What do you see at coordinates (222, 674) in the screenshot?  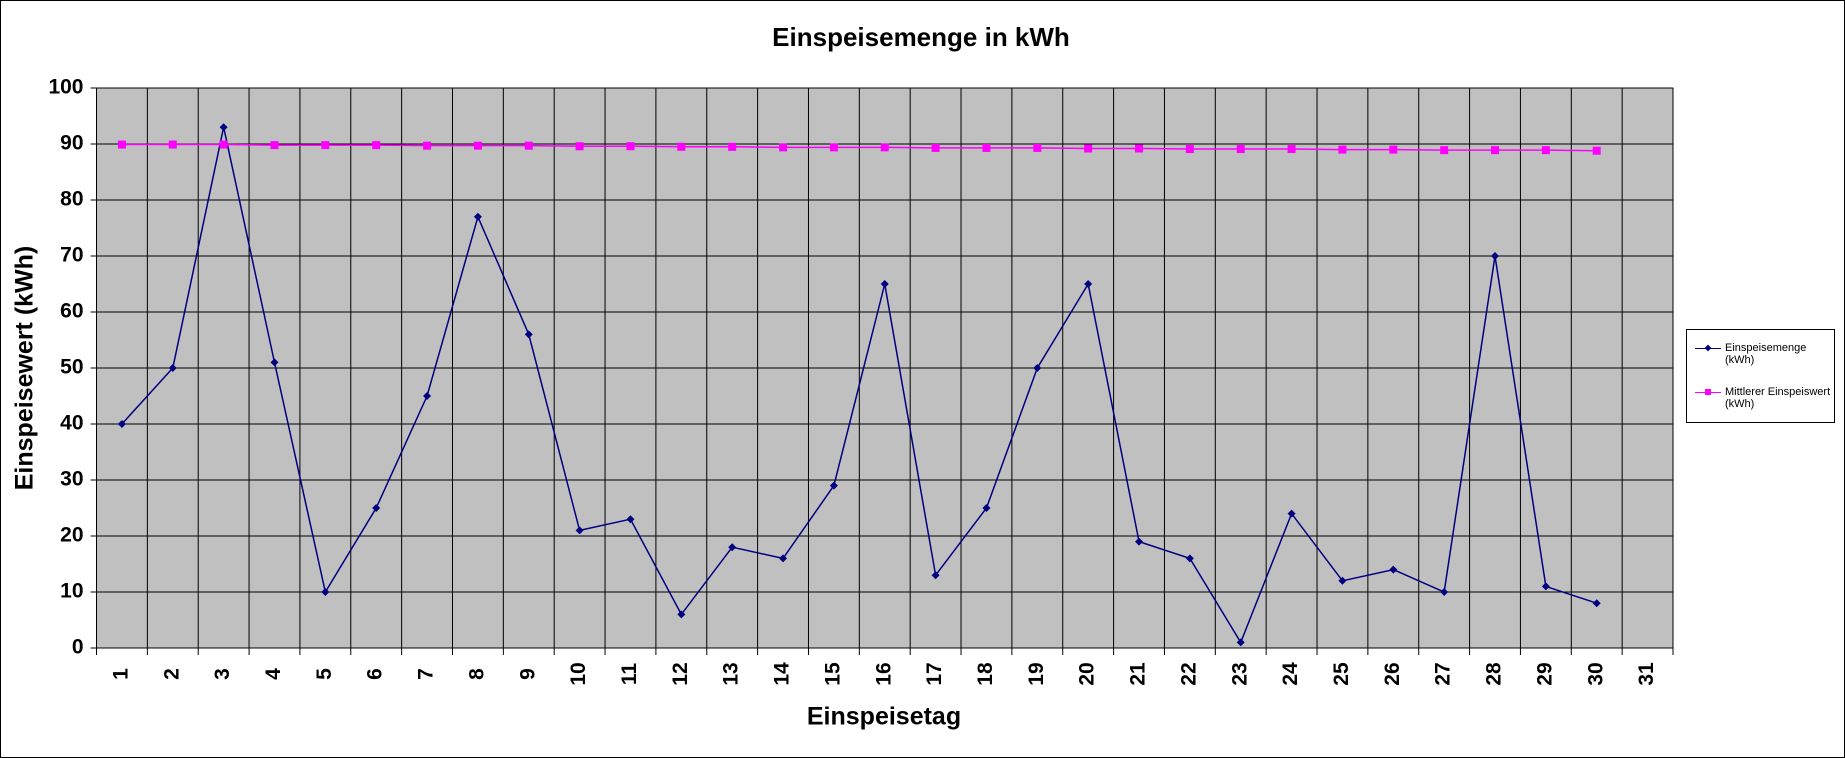 I see `x-tick-label: 3` at bounding box center [222, 674].